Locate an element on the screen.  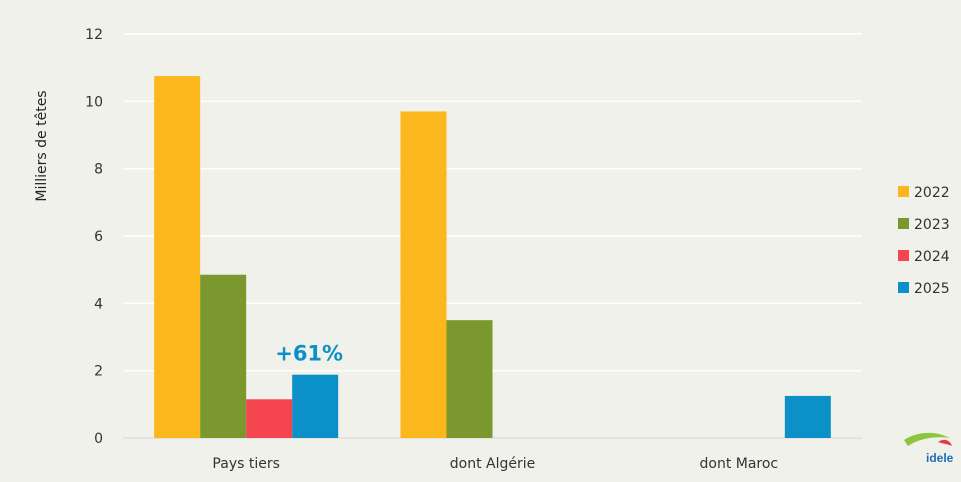
bar-2024 is located at coordinates (269, 418).